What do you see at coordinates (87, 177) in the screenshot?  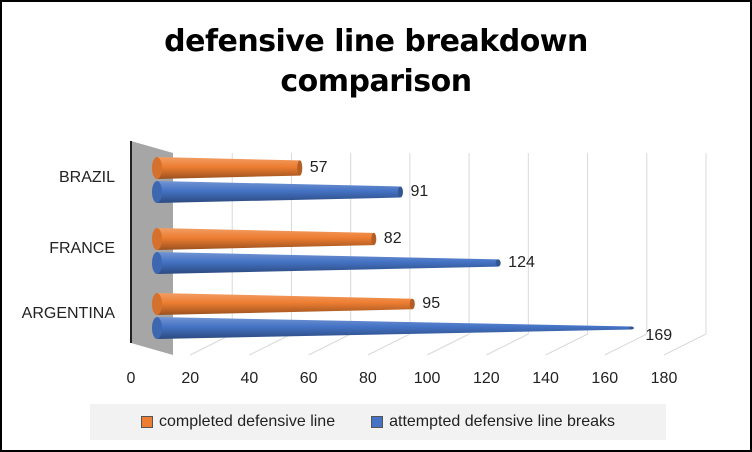 I see `y-category-label: BRAZIL` at bounding box center [87, 177].